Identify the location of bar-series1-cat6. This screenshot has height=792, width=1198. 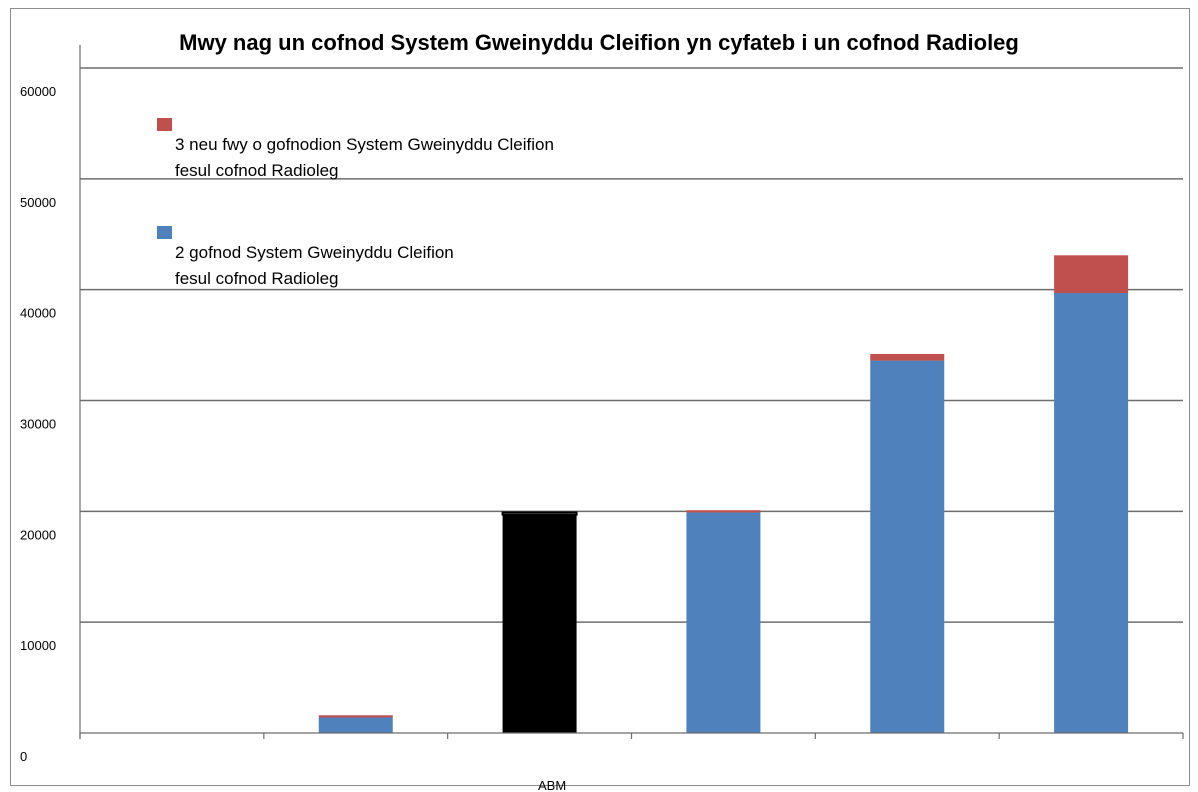
(1091, 512).